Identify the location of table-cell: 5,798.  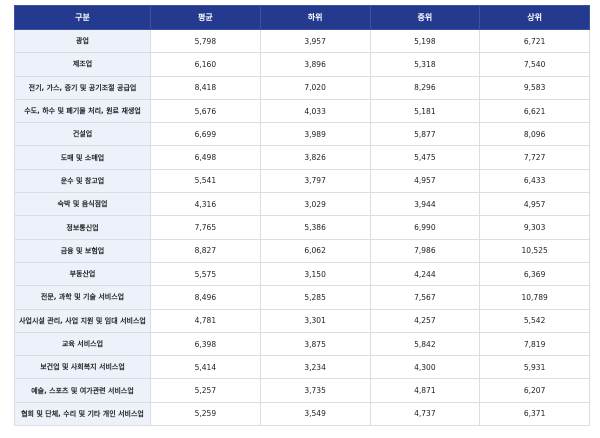
(205, 41).